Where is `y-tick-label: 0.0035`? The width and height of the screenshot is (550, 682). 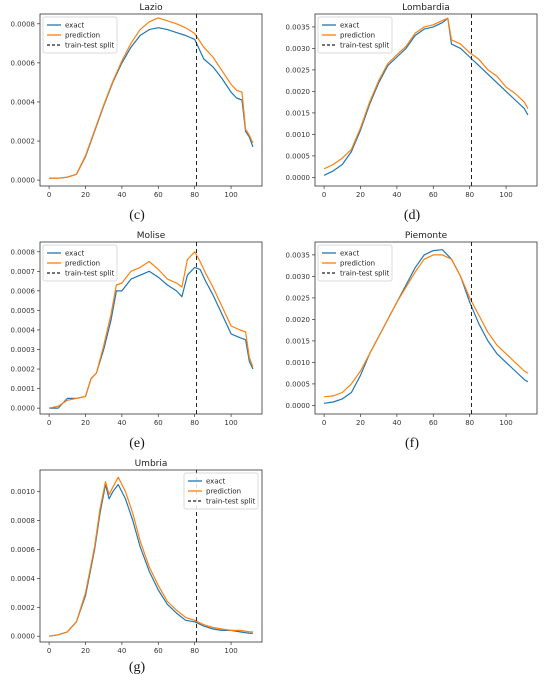
y-tick-label: 0.0035 is located at coordinates (298, 255).